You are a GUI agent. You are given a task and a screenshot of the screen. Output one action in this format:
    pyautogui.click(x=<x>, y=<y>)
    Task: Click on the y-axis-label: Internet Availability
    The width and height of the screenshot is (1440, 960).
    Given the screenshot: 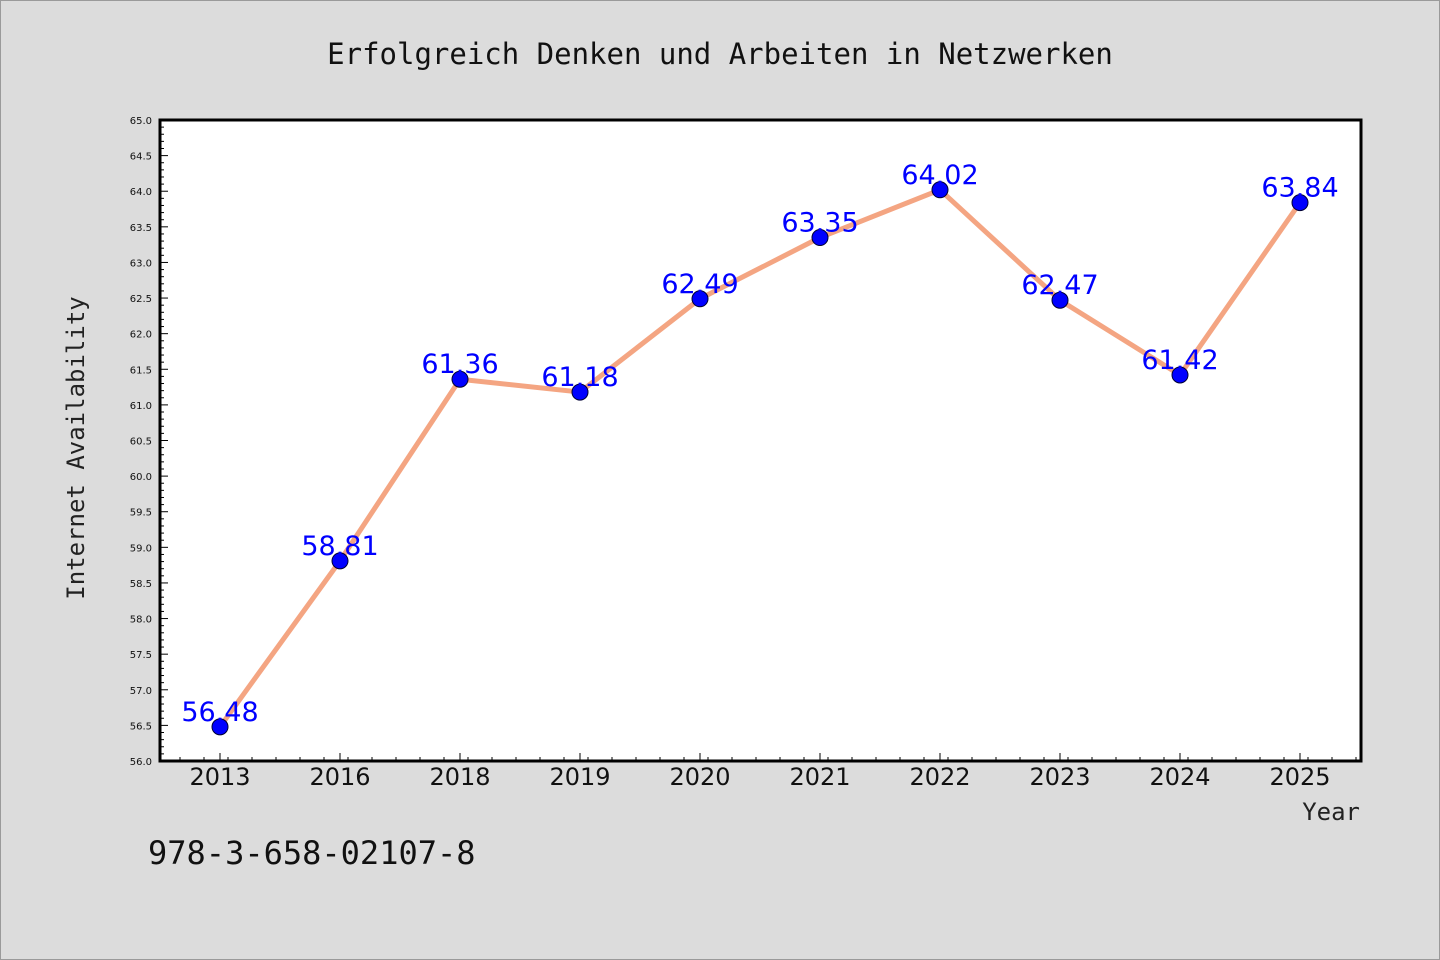 What is the action you would take?
    pyautogui.click(x=76, y=447)
    